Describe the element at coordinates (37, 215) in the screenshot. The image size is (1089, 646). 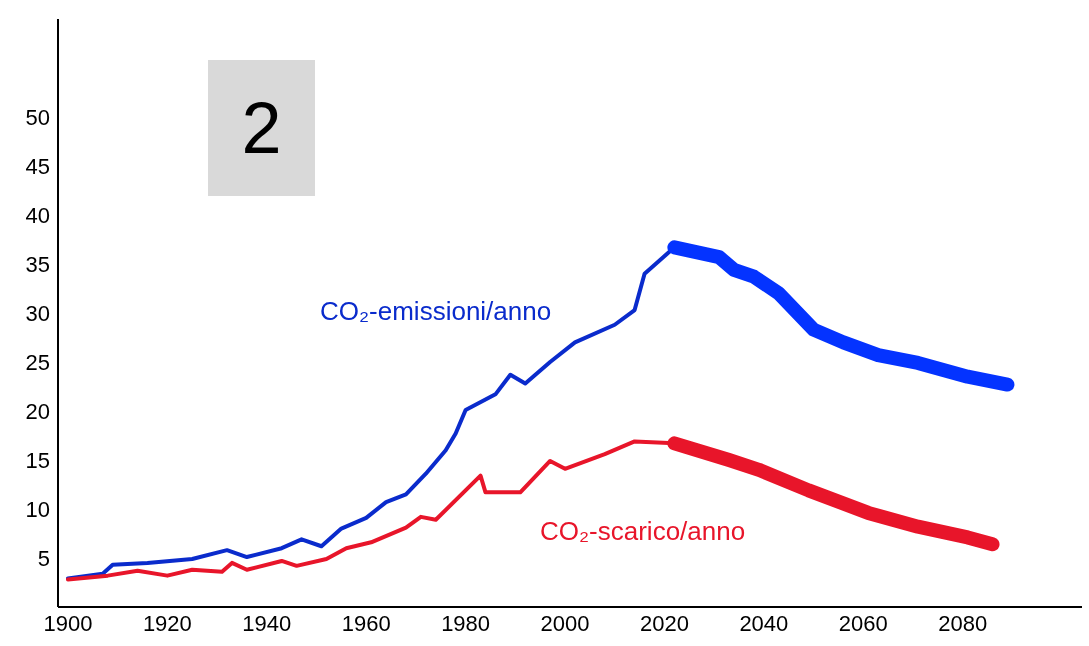
I see `y-tick-label: 40` at that location.